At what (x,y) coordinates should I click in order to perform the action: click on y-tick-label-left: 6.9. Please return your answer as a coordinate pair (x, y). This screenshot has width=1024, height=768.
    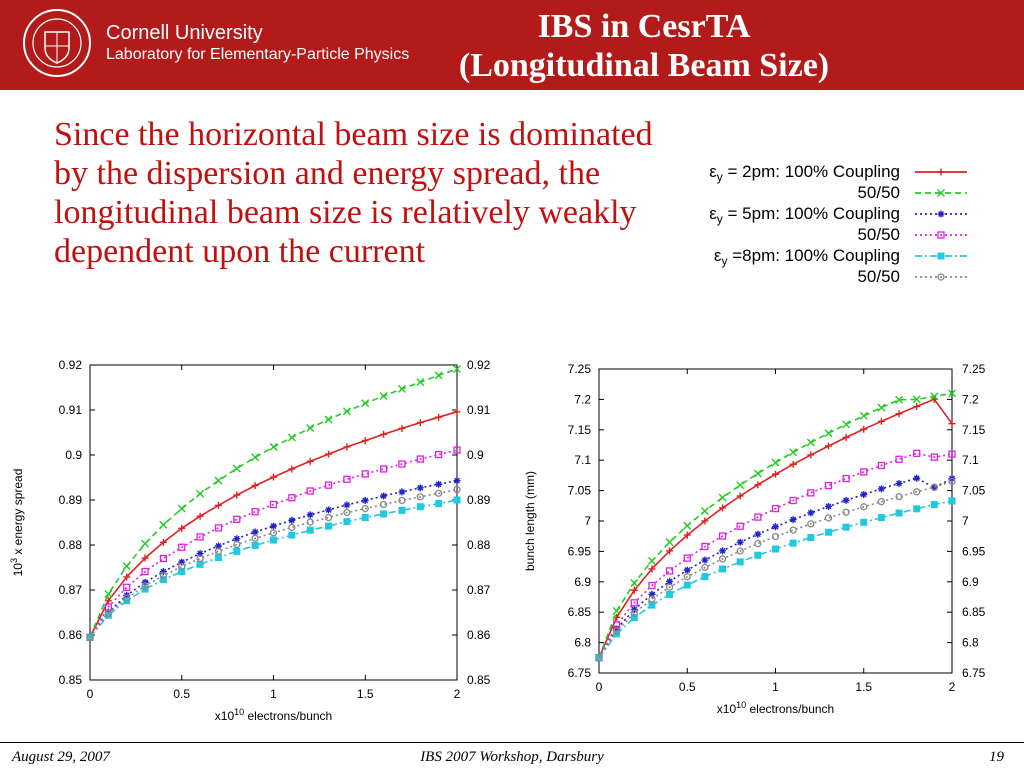
    Looking at the image, I should click on (582, 582).